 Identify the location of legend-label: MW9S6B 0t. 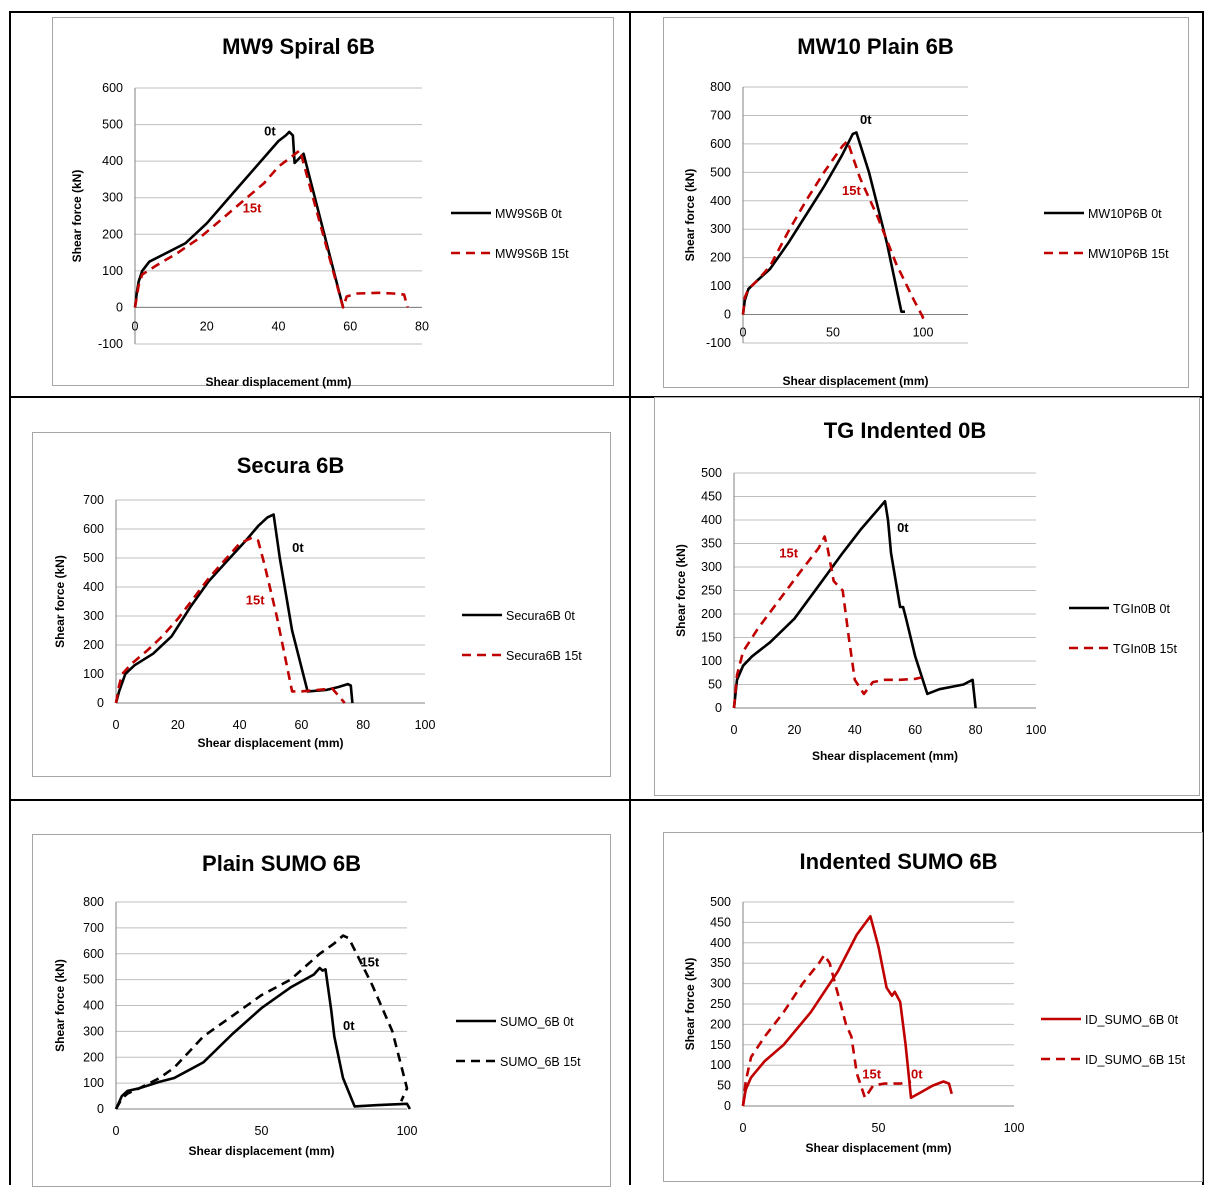
(528, 214).